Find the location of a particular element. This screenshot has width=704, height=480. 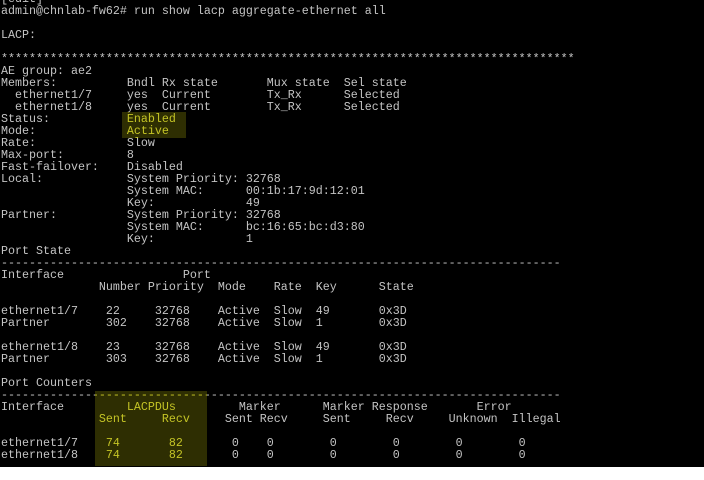

terminal-line: Port State is located at coordinates (36, 251).